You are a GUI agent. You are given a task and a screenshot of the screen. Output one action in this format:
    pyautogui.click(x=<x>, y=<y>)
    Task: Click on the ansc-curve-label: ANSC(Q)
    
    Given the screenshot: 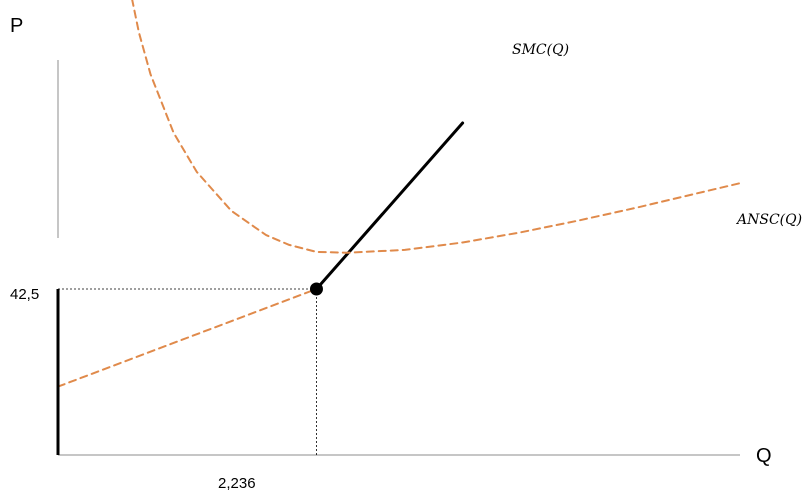 What is the action you would take?
    pyautogui.click(x=768, y=220)
    